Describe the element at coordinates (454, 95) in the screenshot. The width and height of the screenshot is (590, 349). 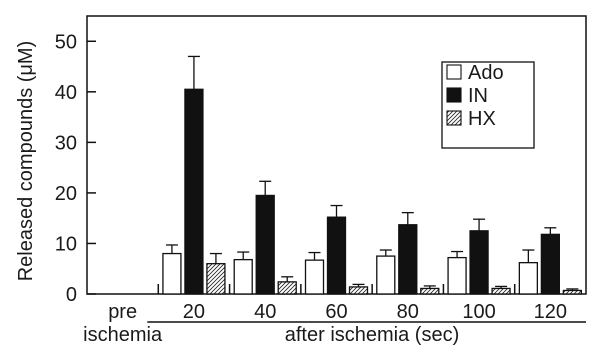
I see `legend-swatch-in` at that location.